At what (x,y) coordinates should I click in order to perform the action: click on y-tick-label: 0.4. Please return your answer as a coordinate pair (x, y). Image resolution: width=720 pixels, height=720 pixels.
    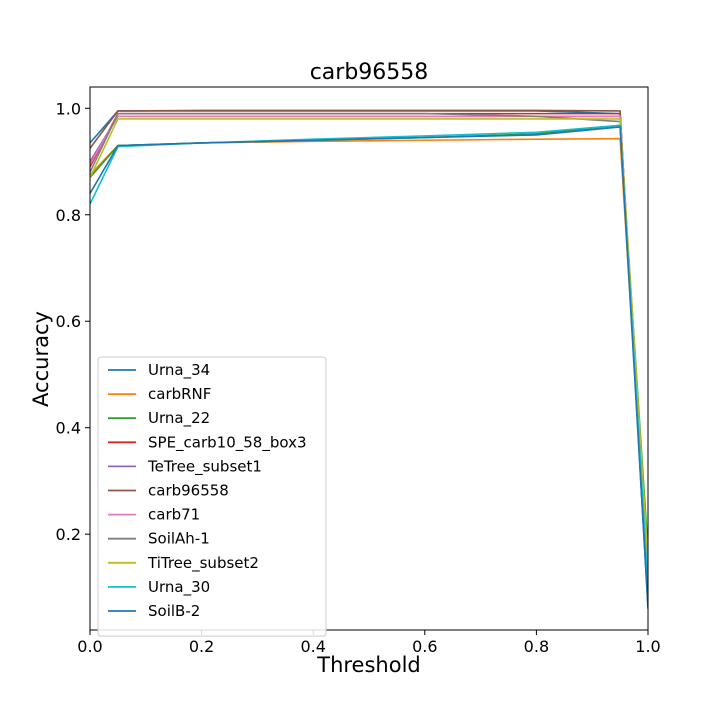
    Looking at the image, I should click on (68, 428).